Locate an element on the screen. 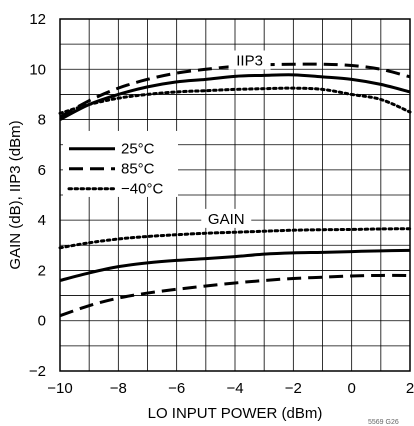  gain-annotation: GAIN is located at coordinates (226, 219).